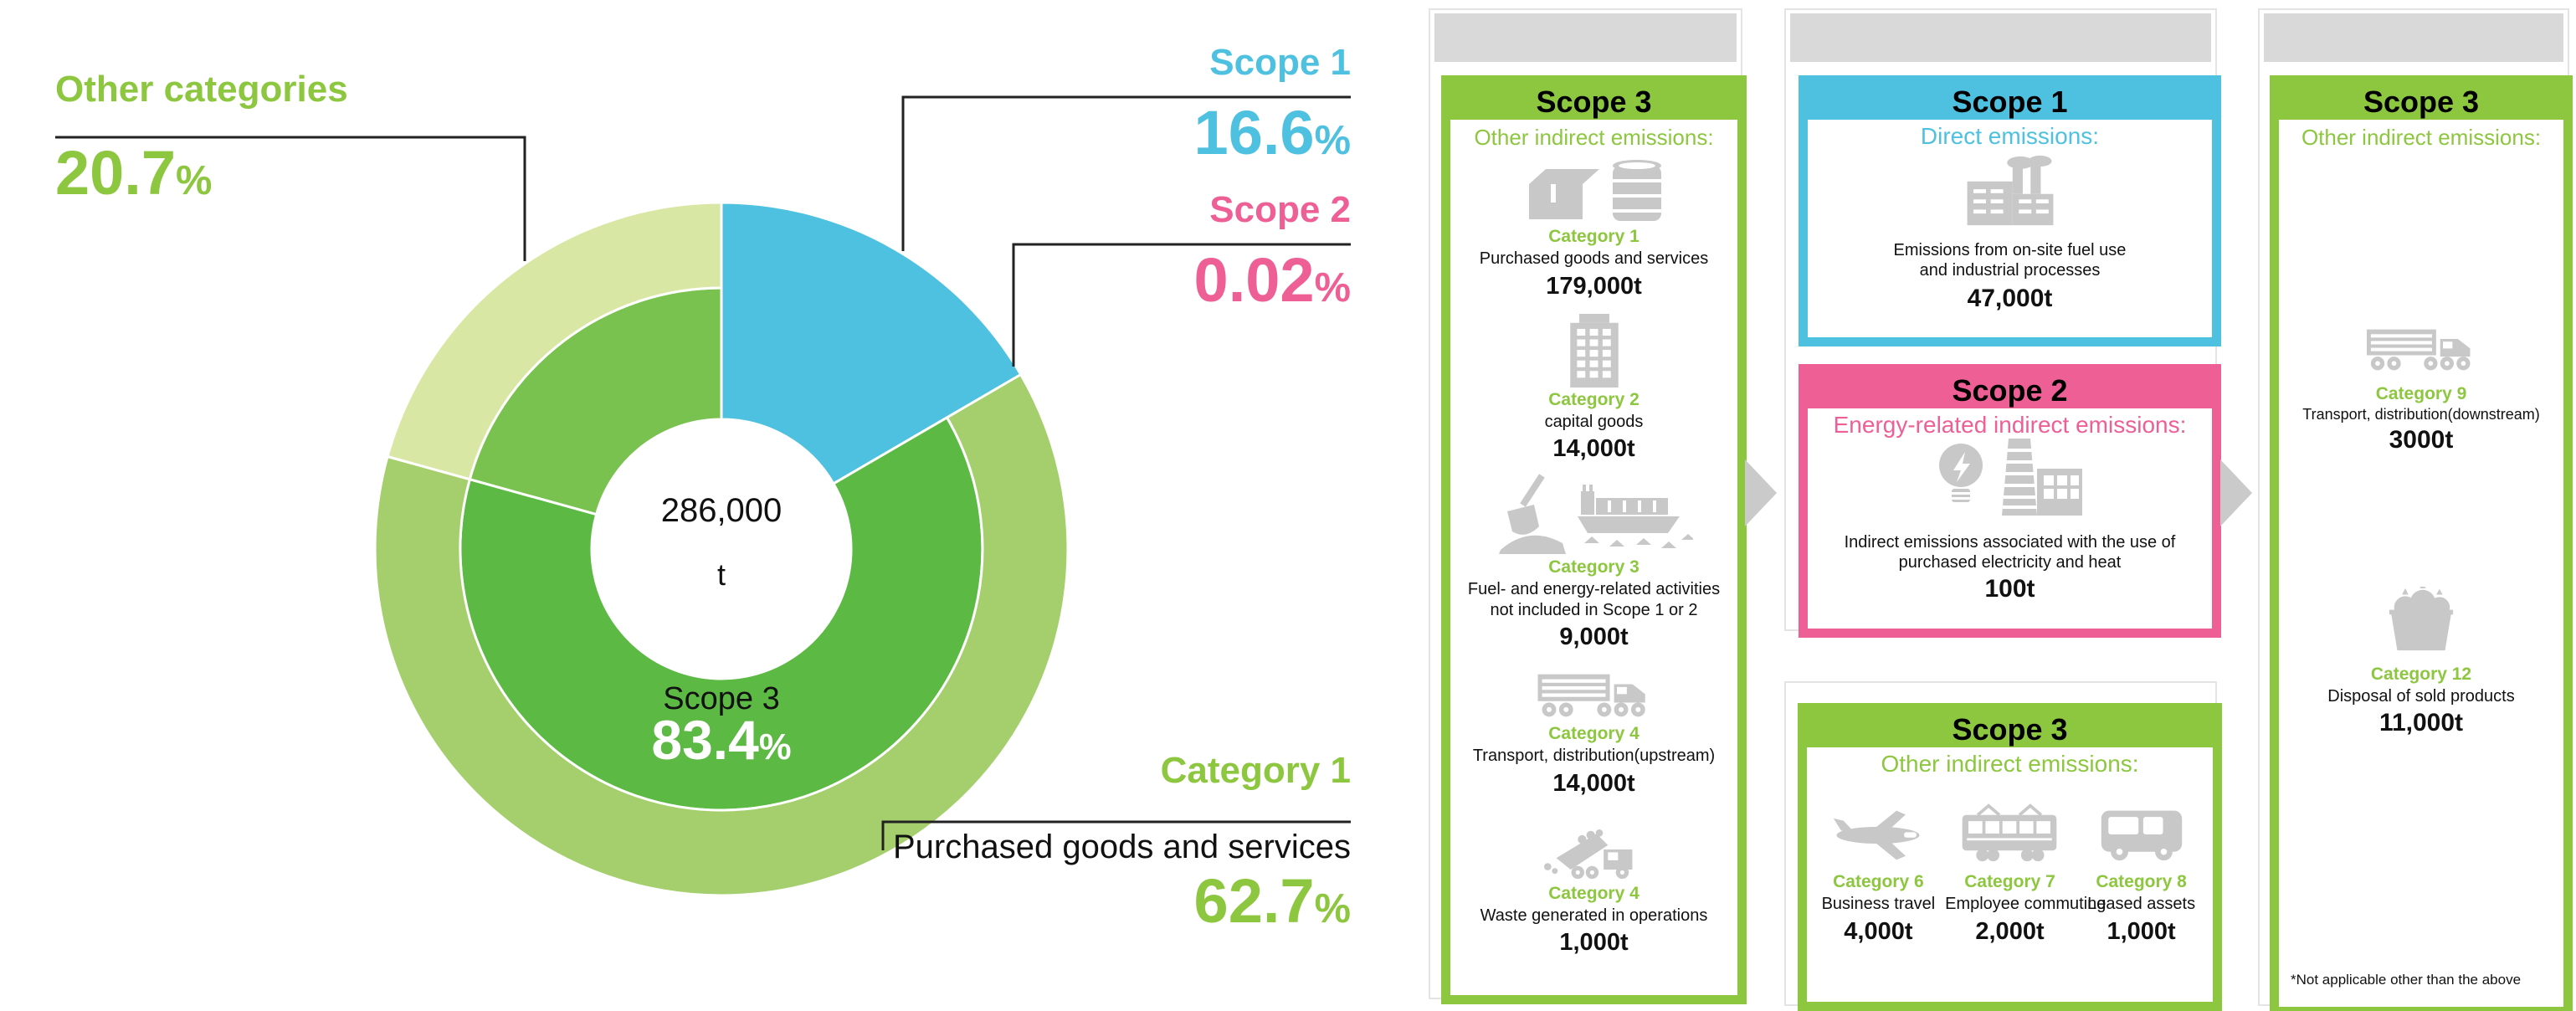 This screenshot has width=2576, height=1011. What do you see at coordinates (2141, 833) in the screenshot?
I see `bus-icon` at bounding box center [2141, 833].